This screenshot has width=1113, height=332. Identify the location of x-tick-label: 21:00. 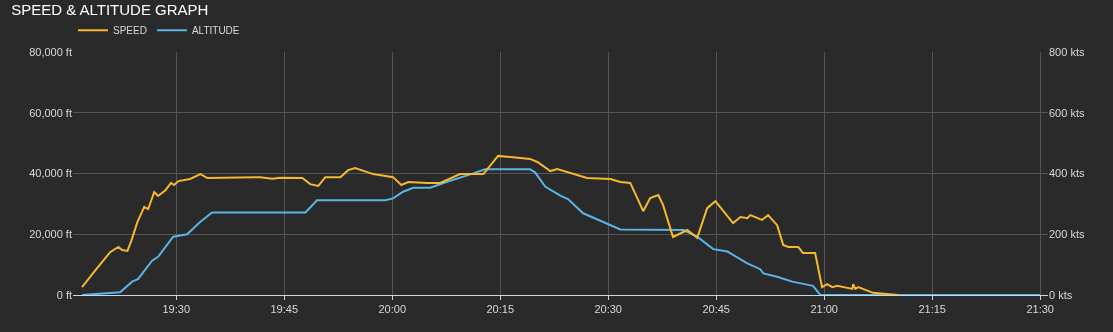
(824, 309).